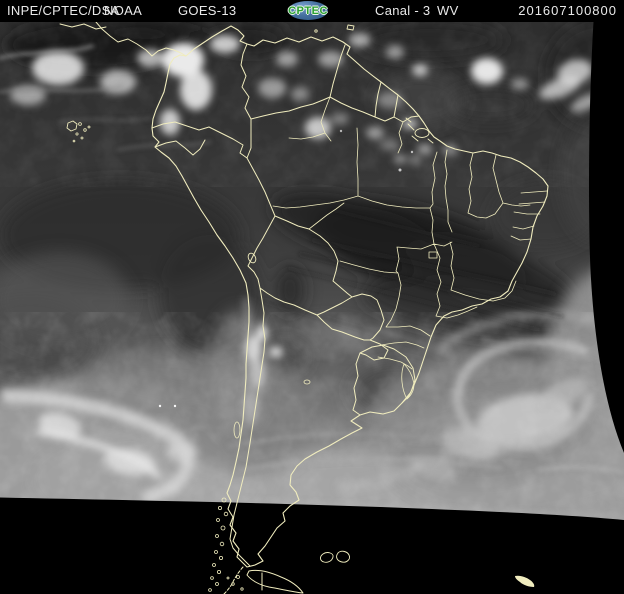 Image resolution: width=624 pixels, height=594 pixels. I want to click on mar-chiquita-lagoon, so click(307, 382).